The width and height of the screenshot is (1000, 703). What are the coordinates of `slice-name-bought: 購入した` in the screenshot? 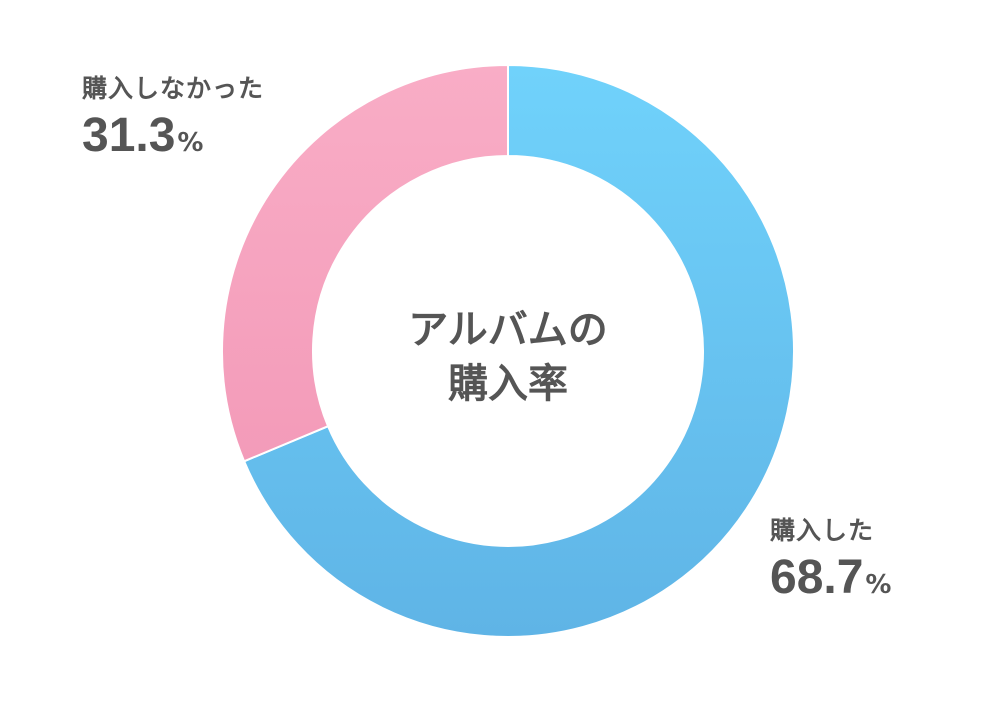 It's located at (822, 530).